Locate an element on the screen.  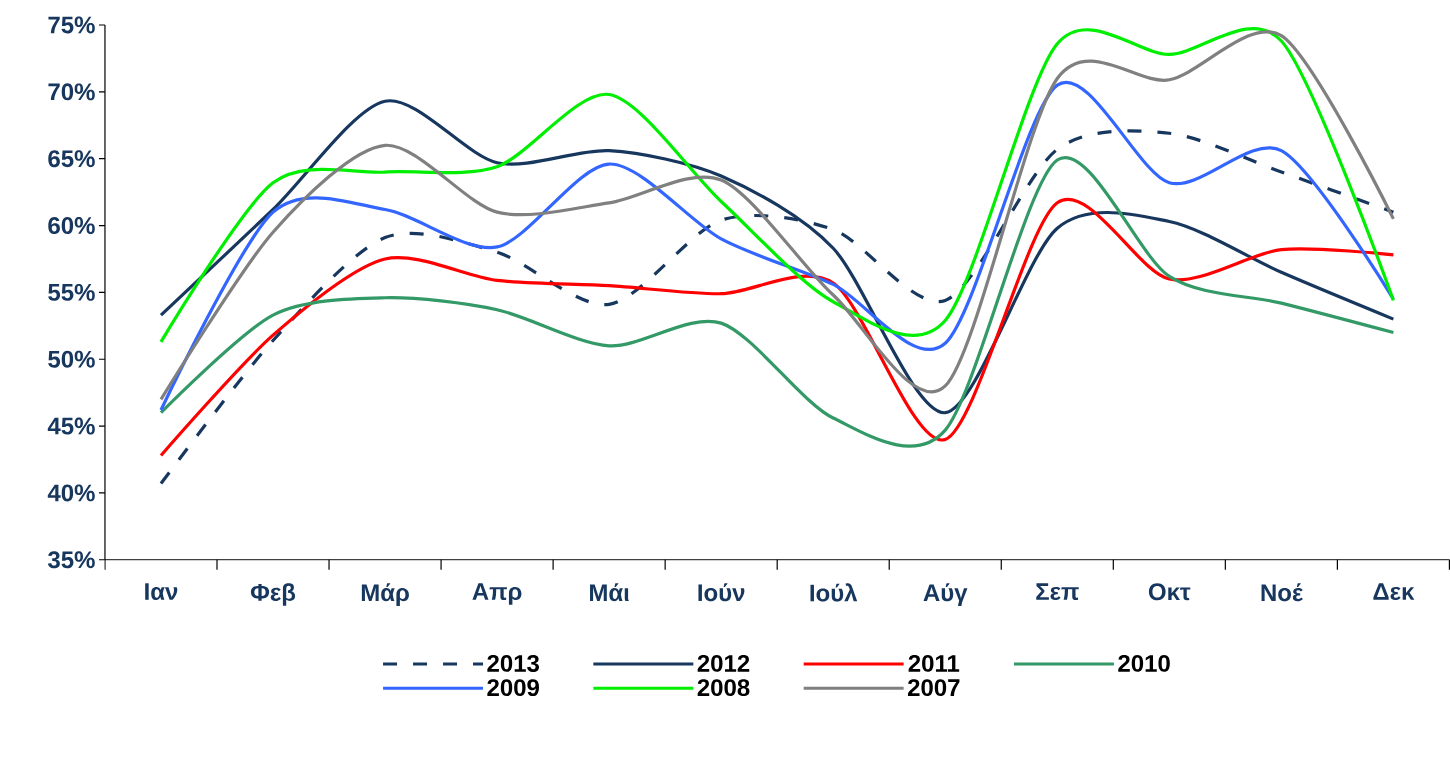
x-tick-label: Οκτ is located at coordinates (1169, 592).